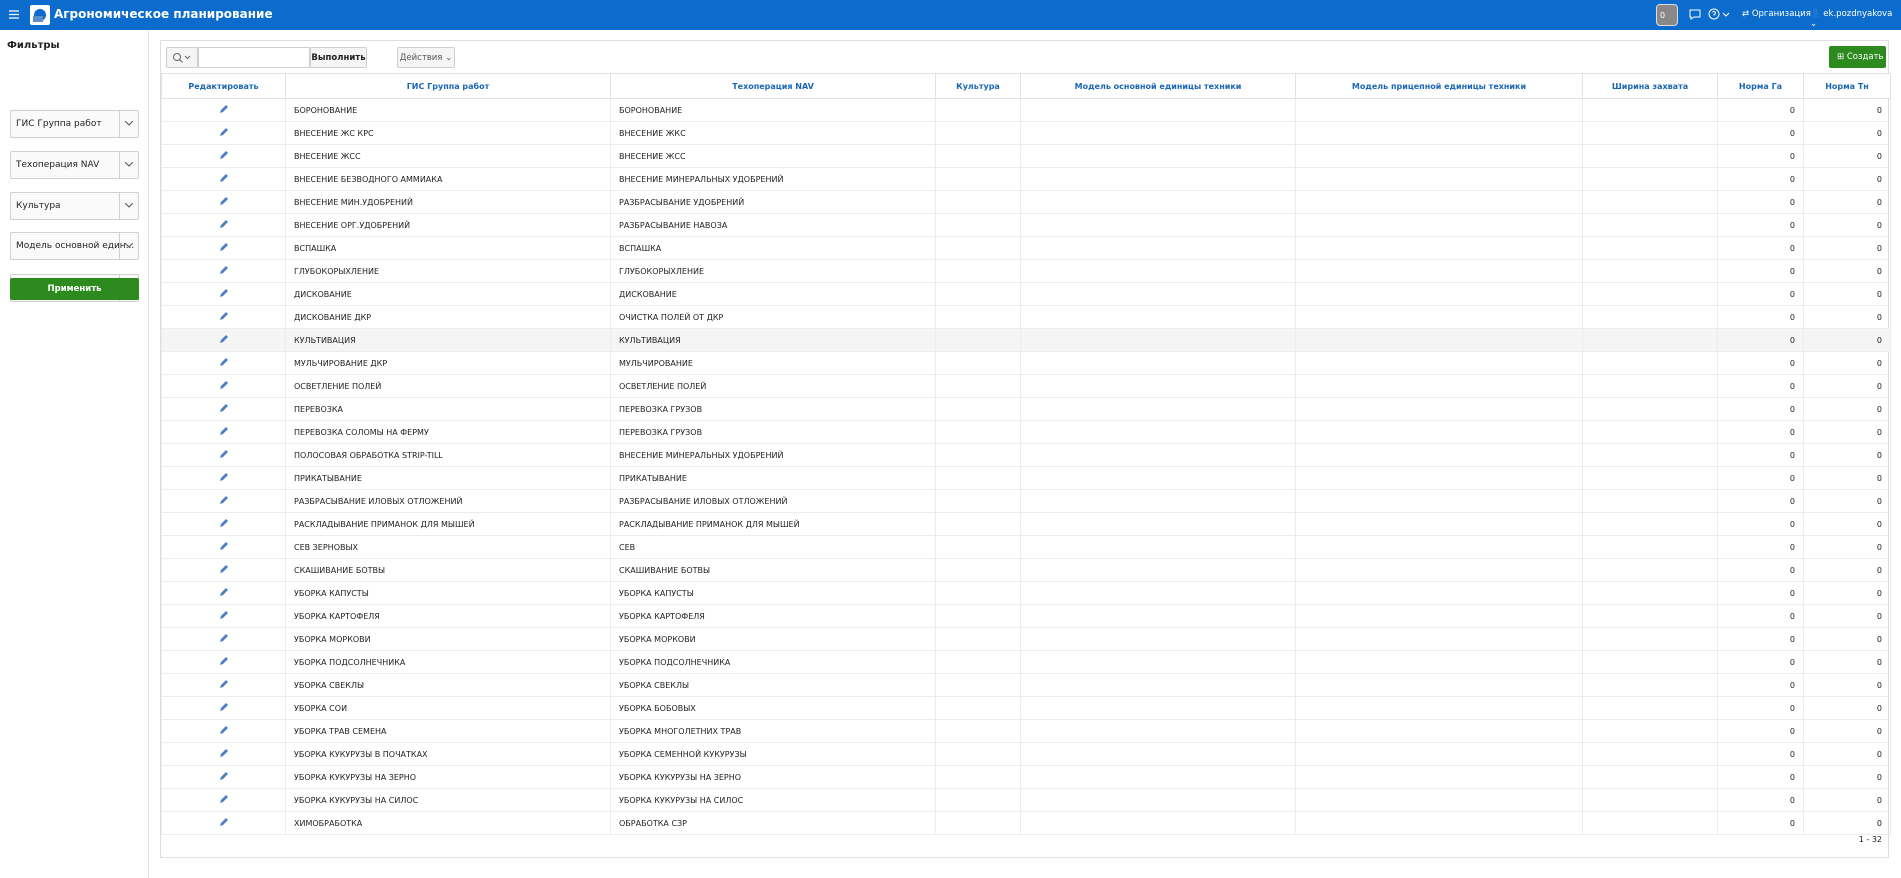  What do you see at coordinates (1158, 86) in the screenshot?
I see `column-header: Модель основной единицы техники` at bounding box center [1158, 86].